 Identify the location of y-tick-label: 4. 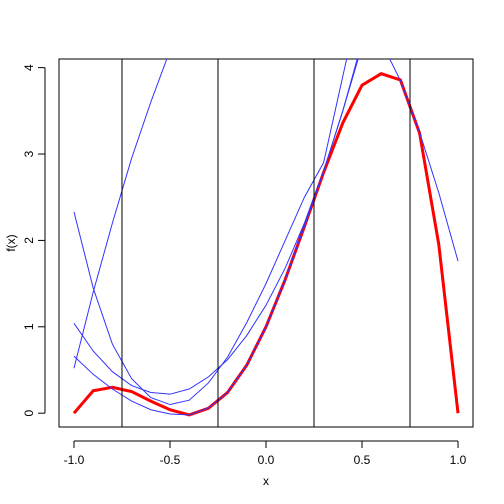
(29, 67).